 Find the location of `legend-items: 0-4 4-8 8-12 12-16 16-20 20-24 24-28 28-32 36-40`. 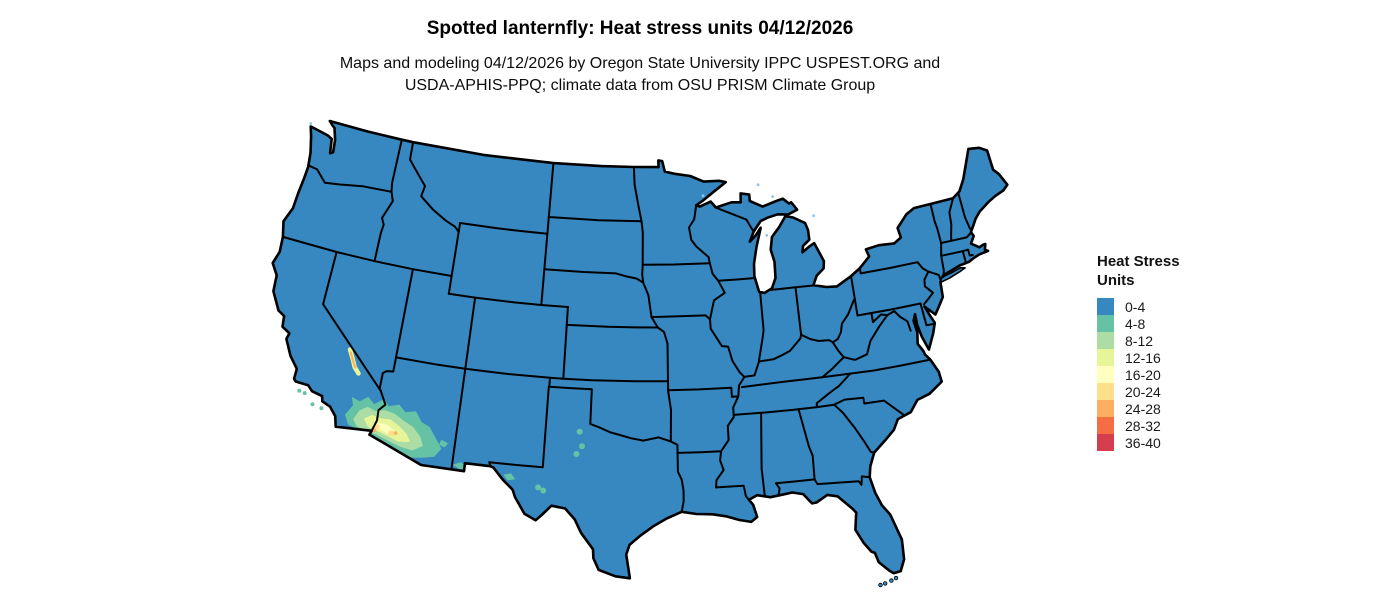

legend-items: 0-4 4-8 8-12 12-16 16-20 20-24 24-28 28-32 36-40 is located at coordinates (1172, 374).